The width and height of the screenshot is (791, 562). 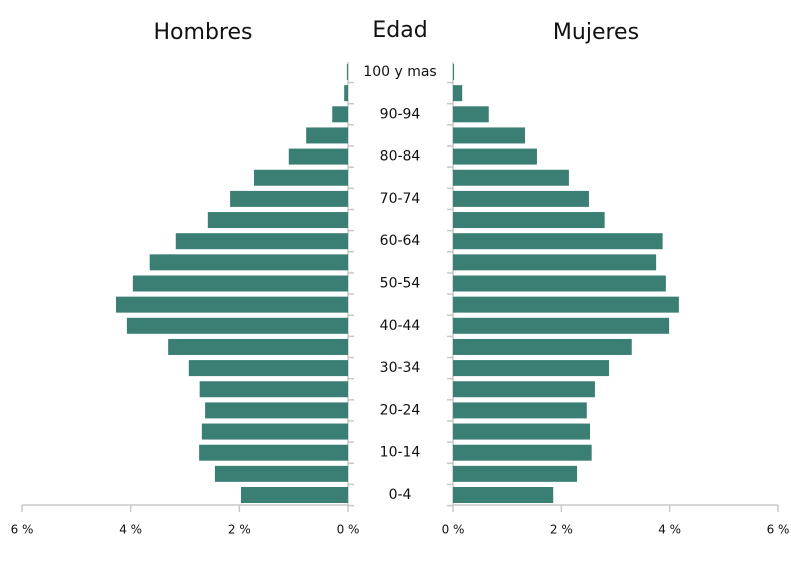 I want to click on category-label: 20-24, so click(x=400, y=410).